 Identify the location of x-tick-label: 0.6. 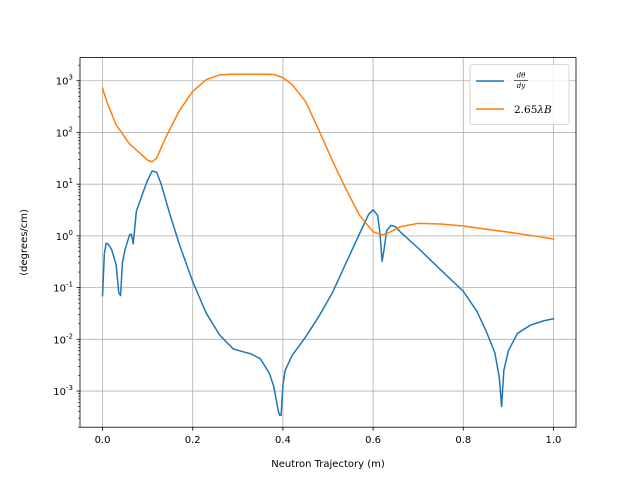
(373, 440).